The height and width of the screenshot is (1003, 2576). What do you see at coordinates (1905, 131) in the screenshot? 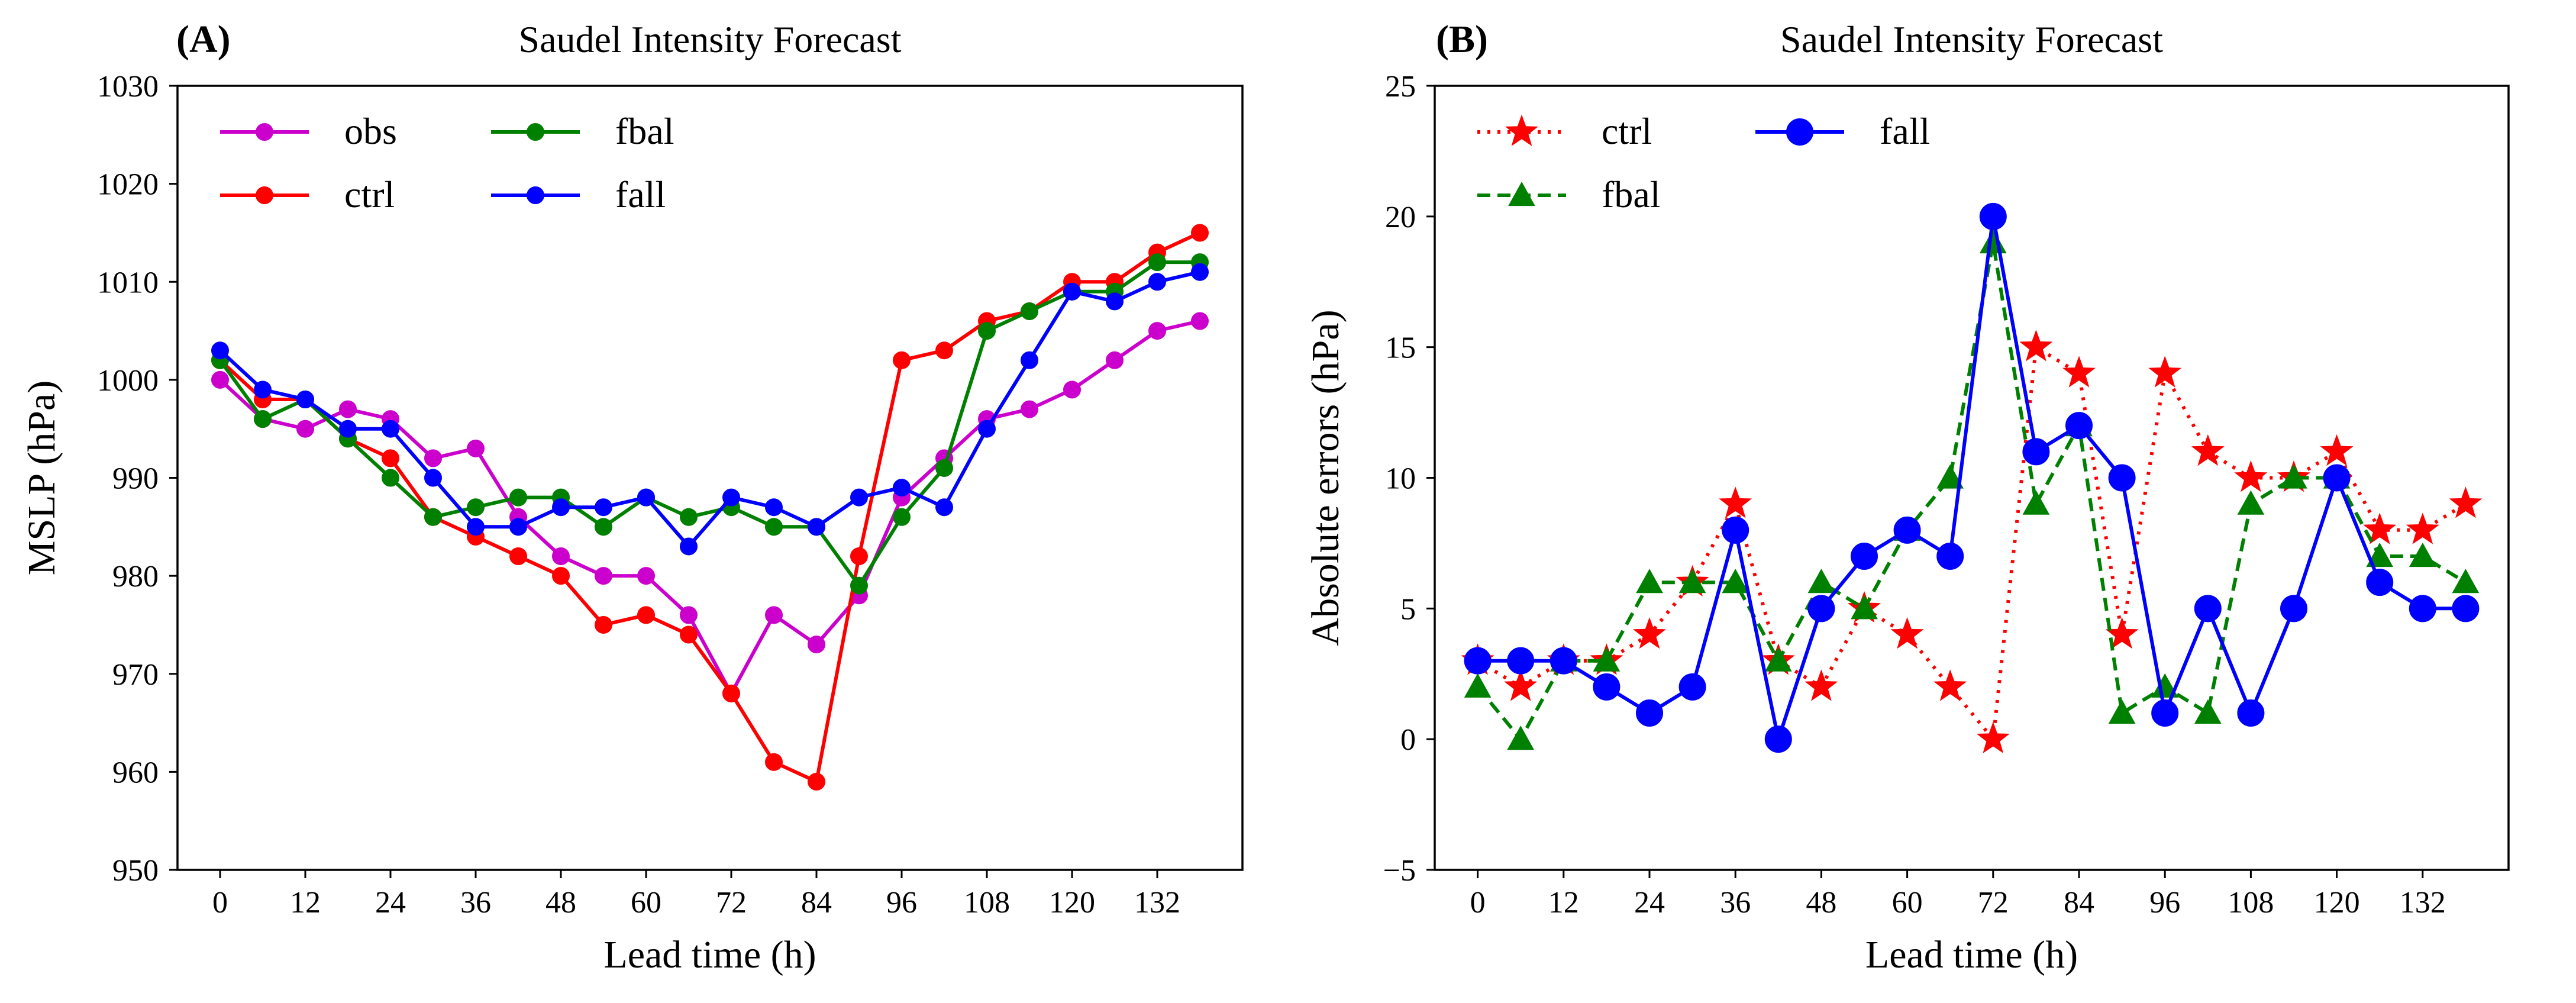
I see `legend-label-fall: fall` at bounding box center [1905, 131].